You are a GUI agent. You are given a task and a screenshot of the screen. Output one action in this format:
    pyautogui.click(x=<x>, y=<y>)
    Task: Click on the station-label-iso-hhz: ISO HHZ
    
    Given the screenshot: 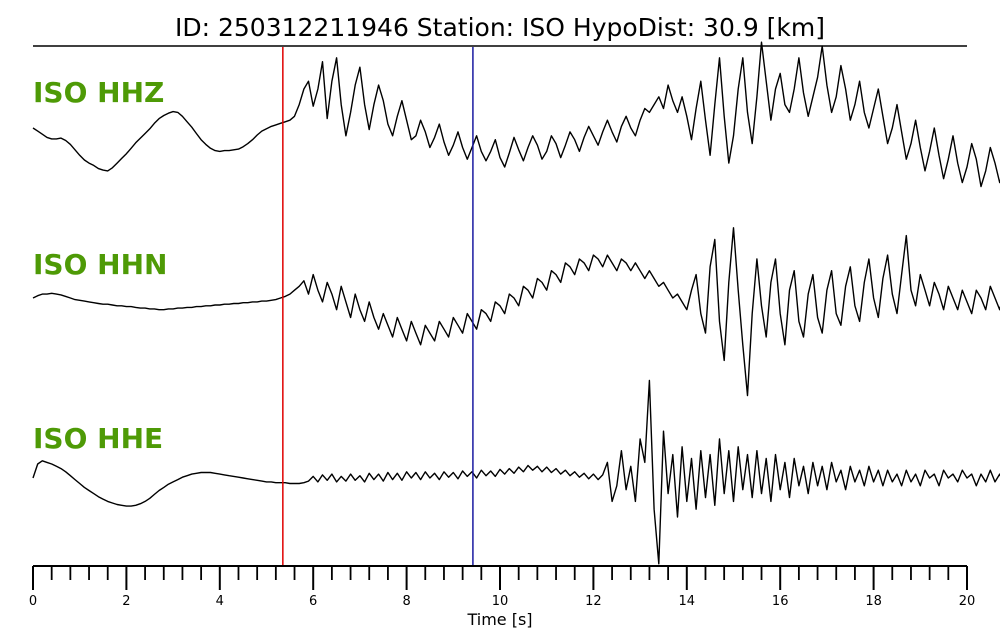 What is the action you would take?
    pyautogui.click(x=98, y=92)
    